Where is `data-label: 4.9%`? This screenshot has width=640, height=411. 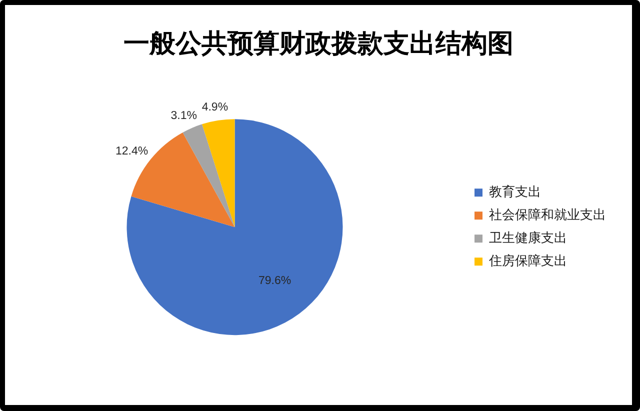
data-label: 4.9% is located at coordinates (215, 108).